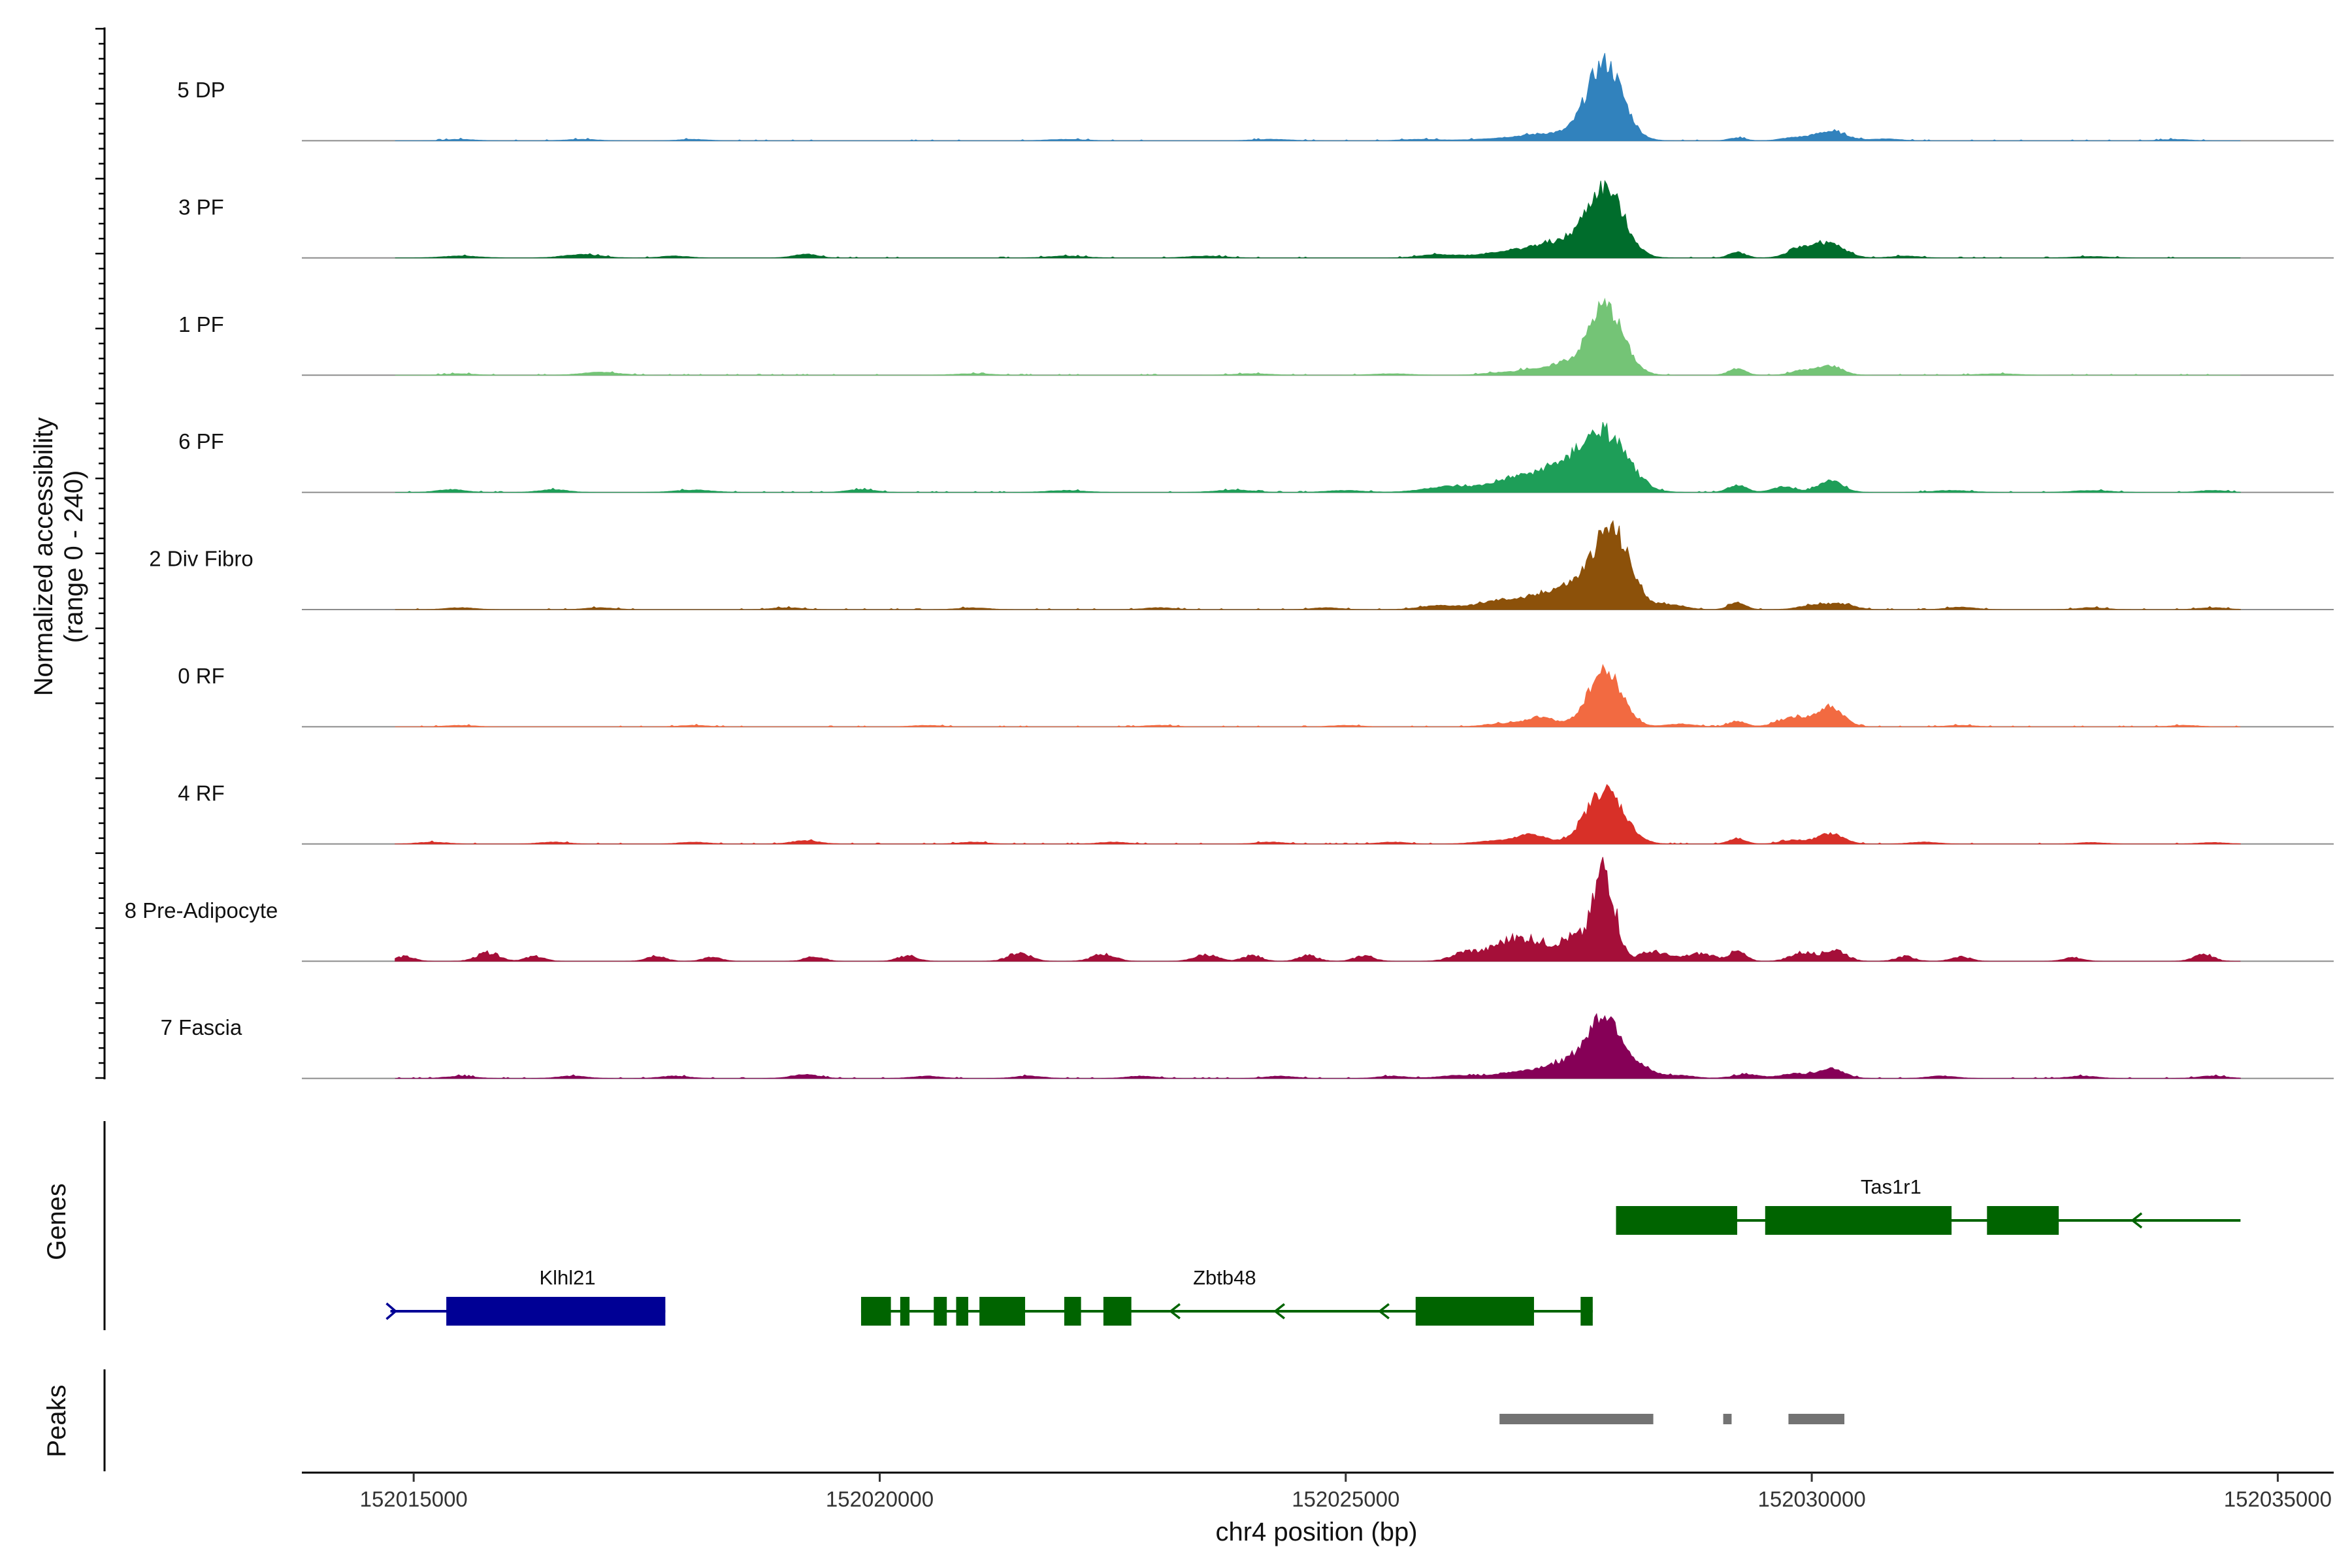  I want to click on gene-label: Tas1r1, so click(1891, 1186).